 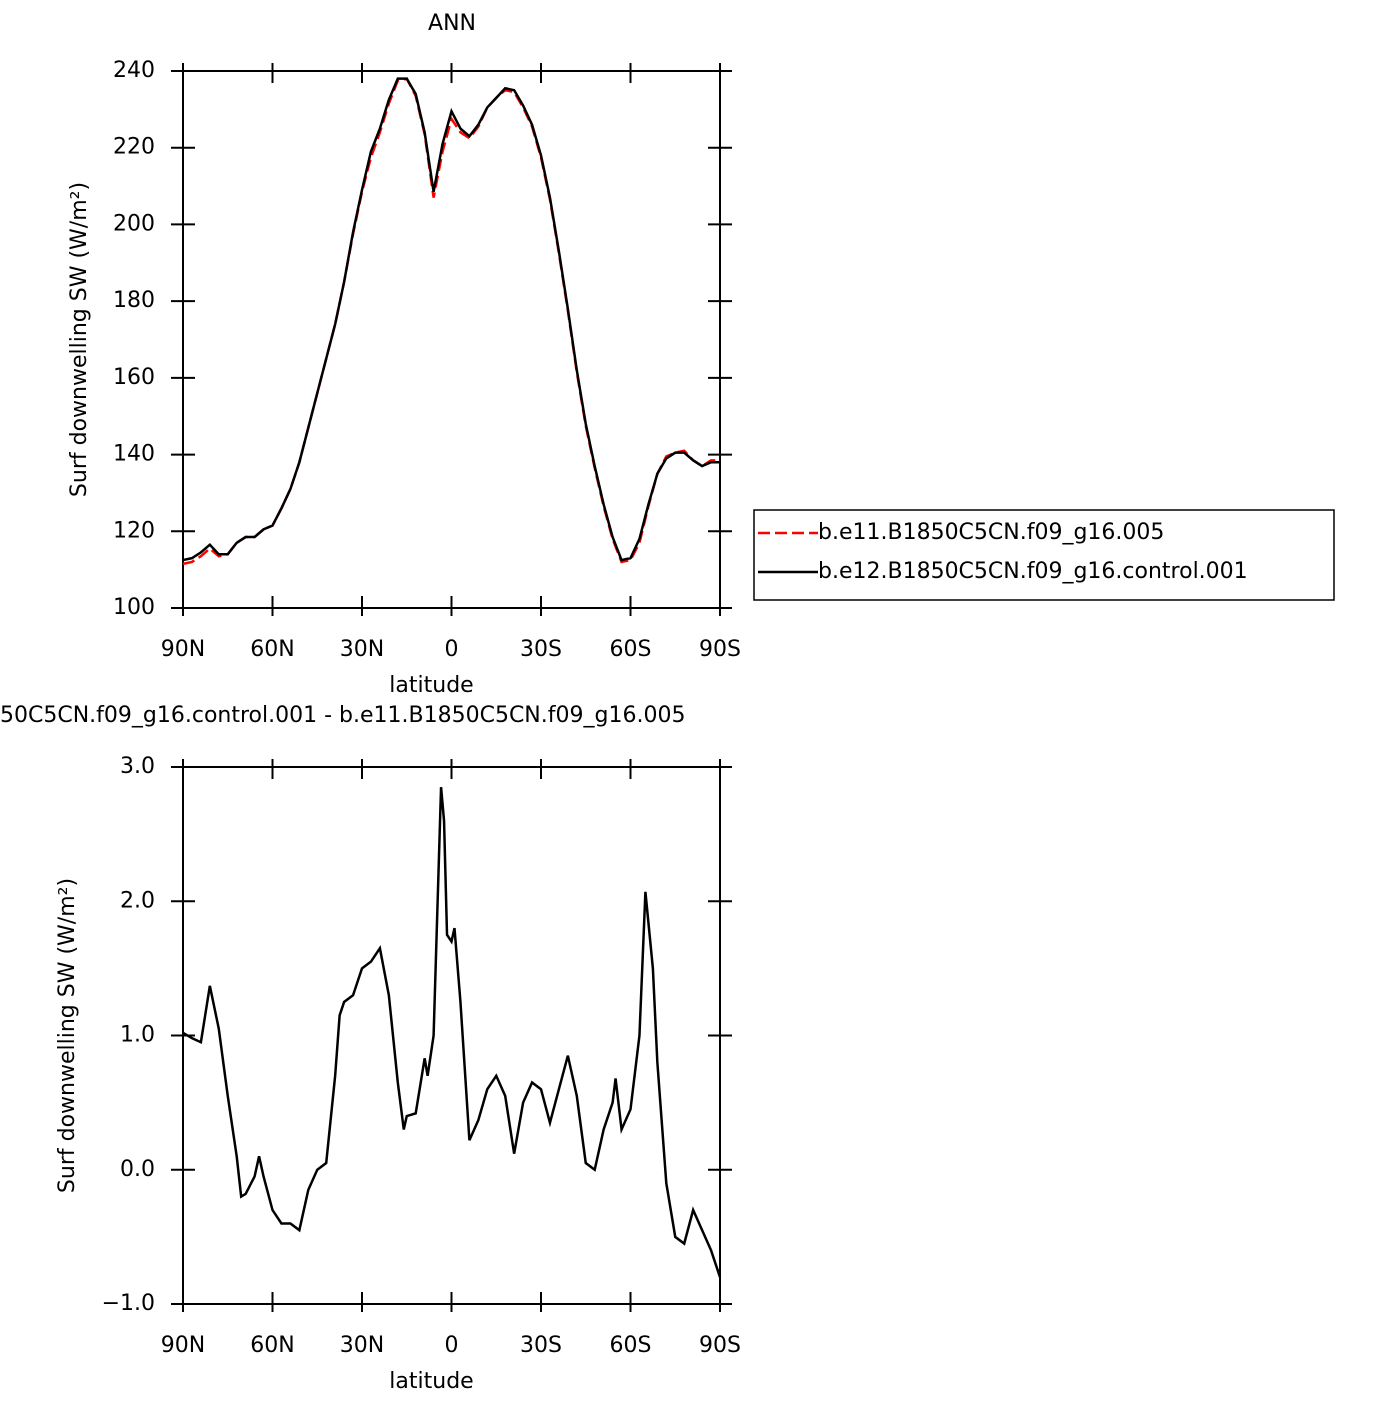 I want to click on y-tick-label: 3.0, so click(x=137, y=766).